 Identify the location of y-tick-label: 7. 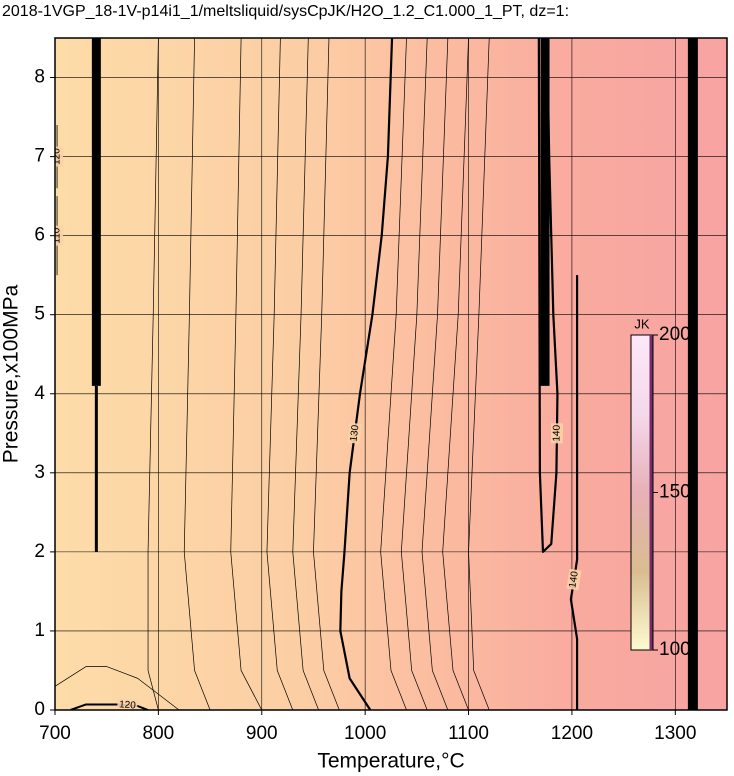
(39, 156).